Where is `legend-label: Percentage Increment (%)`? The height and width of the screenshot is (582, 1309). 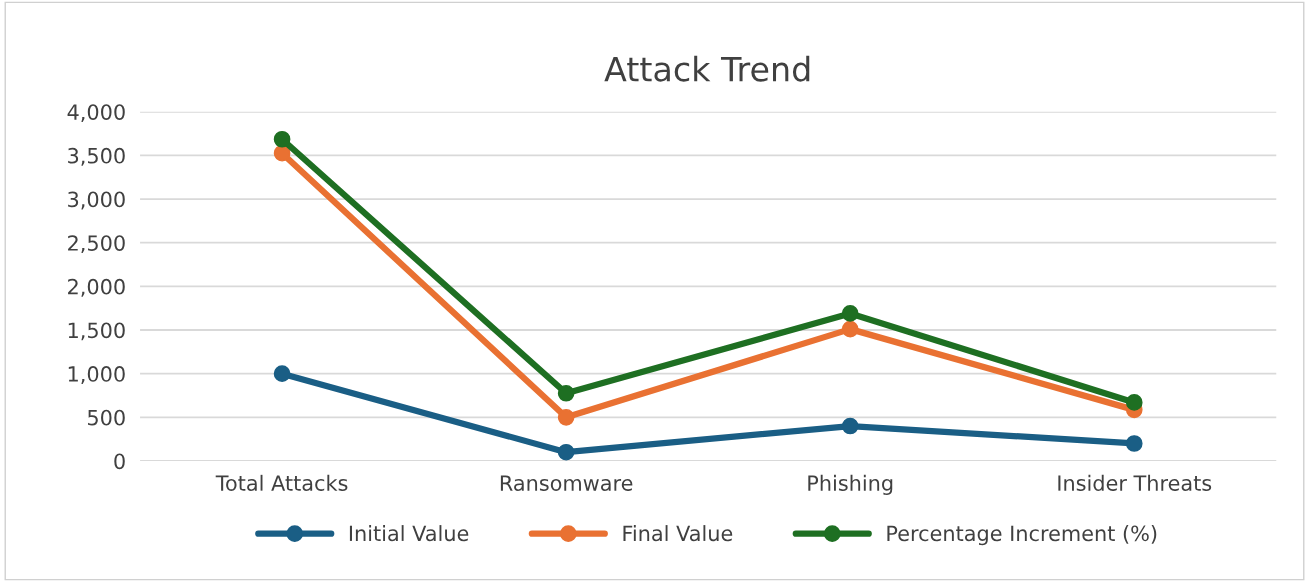
legend-label: Percentage Increment (%) is located at coordinates (1022, 535).